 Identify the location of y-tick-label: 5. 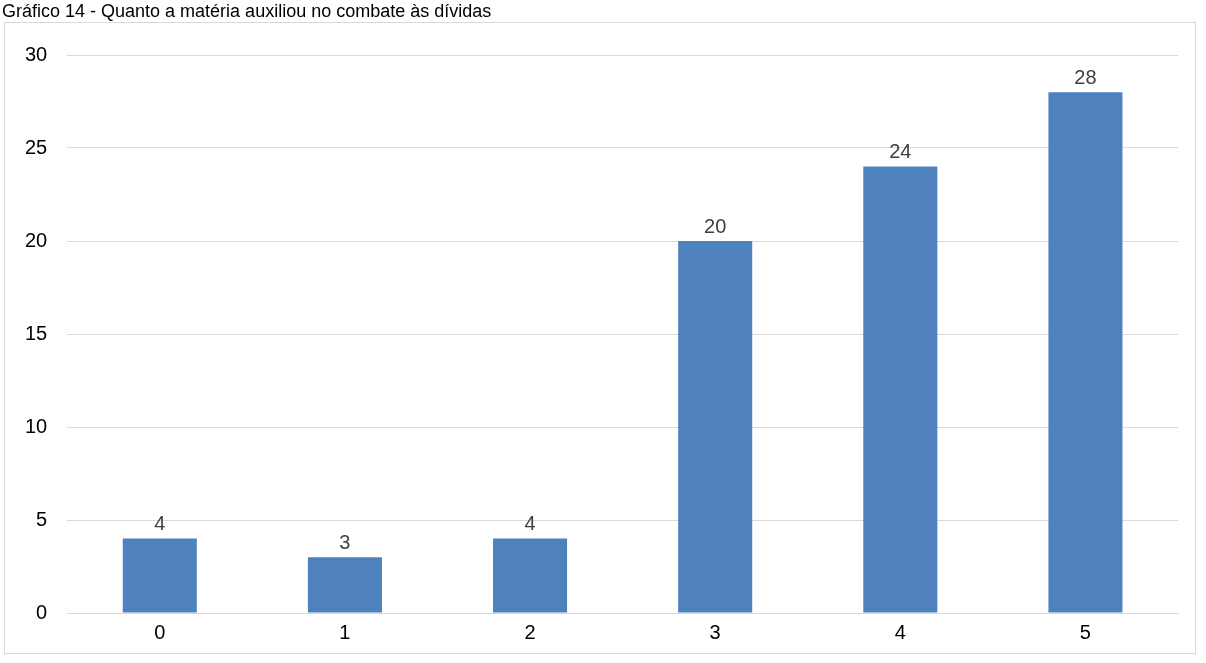
(42, 518).